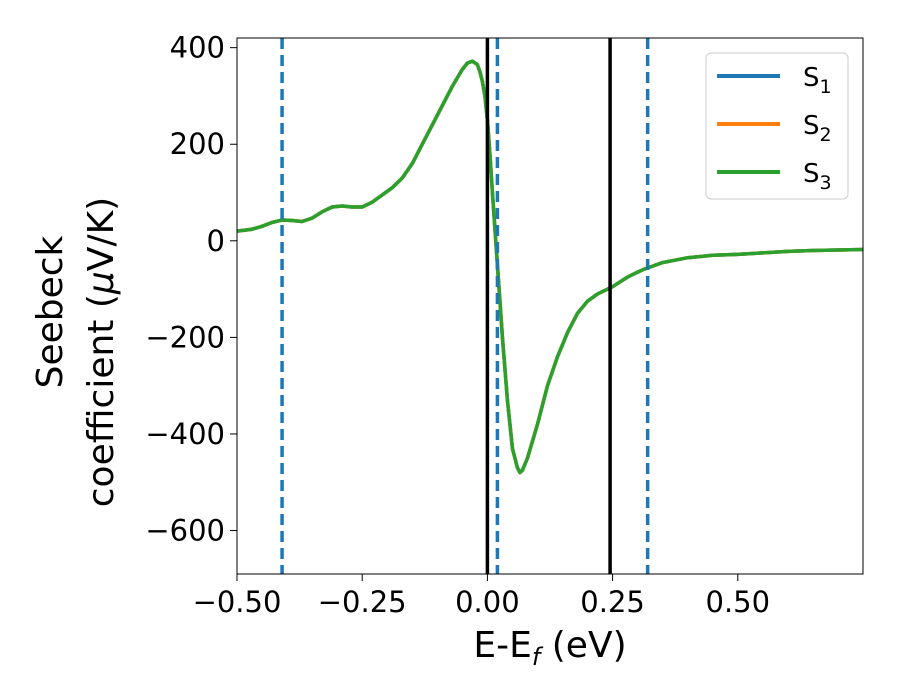 Image resolution: width=900 pixels, height=700 pixels. I want to click on y-tick-label: −600, so click(185, 531).